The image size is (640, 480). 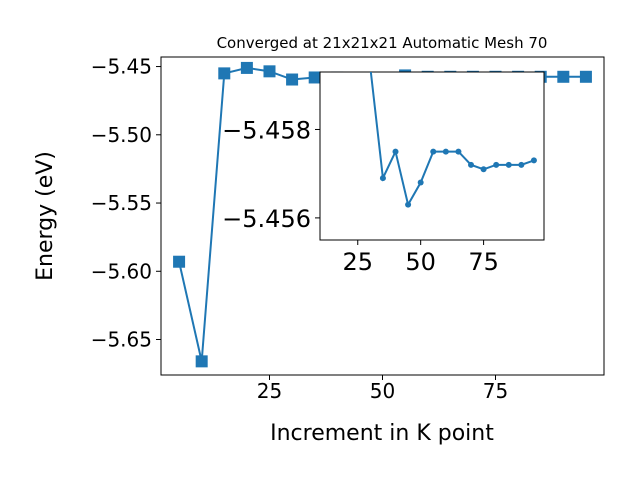 What do you see at coordinates (121, 67) in the screenshot?
I see `main-y-tick-label: −5.45` at bounding box center [121, 67].